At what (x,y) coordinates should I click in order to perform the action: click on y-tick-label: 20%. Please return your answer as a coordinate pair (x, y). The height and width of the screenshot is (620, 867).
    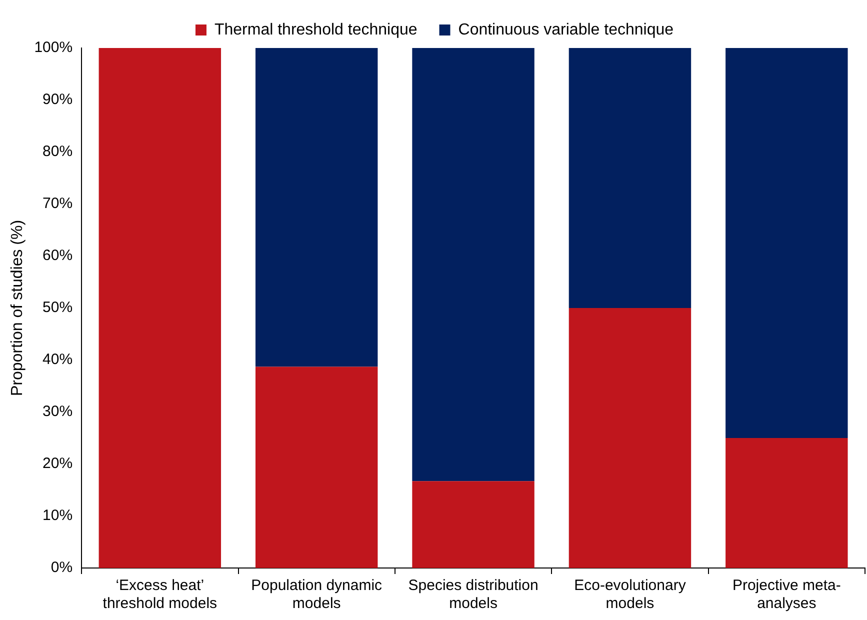
    Looking at the image, I should click on (57, 463).